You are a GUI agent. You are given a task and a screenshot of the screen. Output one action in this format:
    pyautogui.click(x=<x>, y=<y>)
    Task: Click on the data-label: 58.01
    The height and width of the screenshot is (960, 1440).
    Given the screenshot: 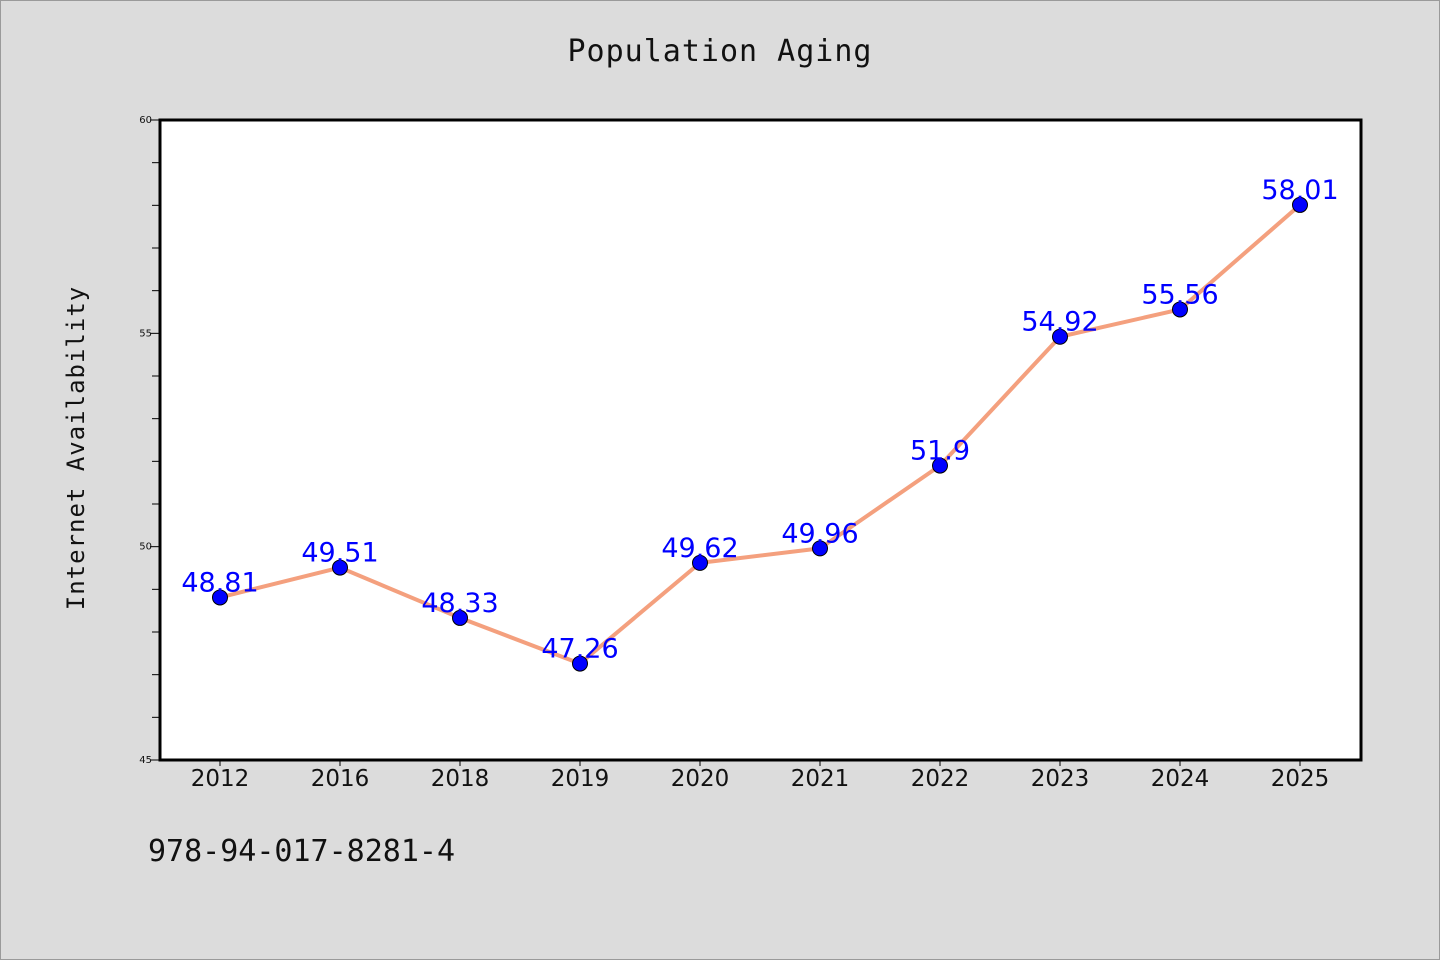 What is the action you would take?
    pyautogui.click(x=1299, y=190)
    